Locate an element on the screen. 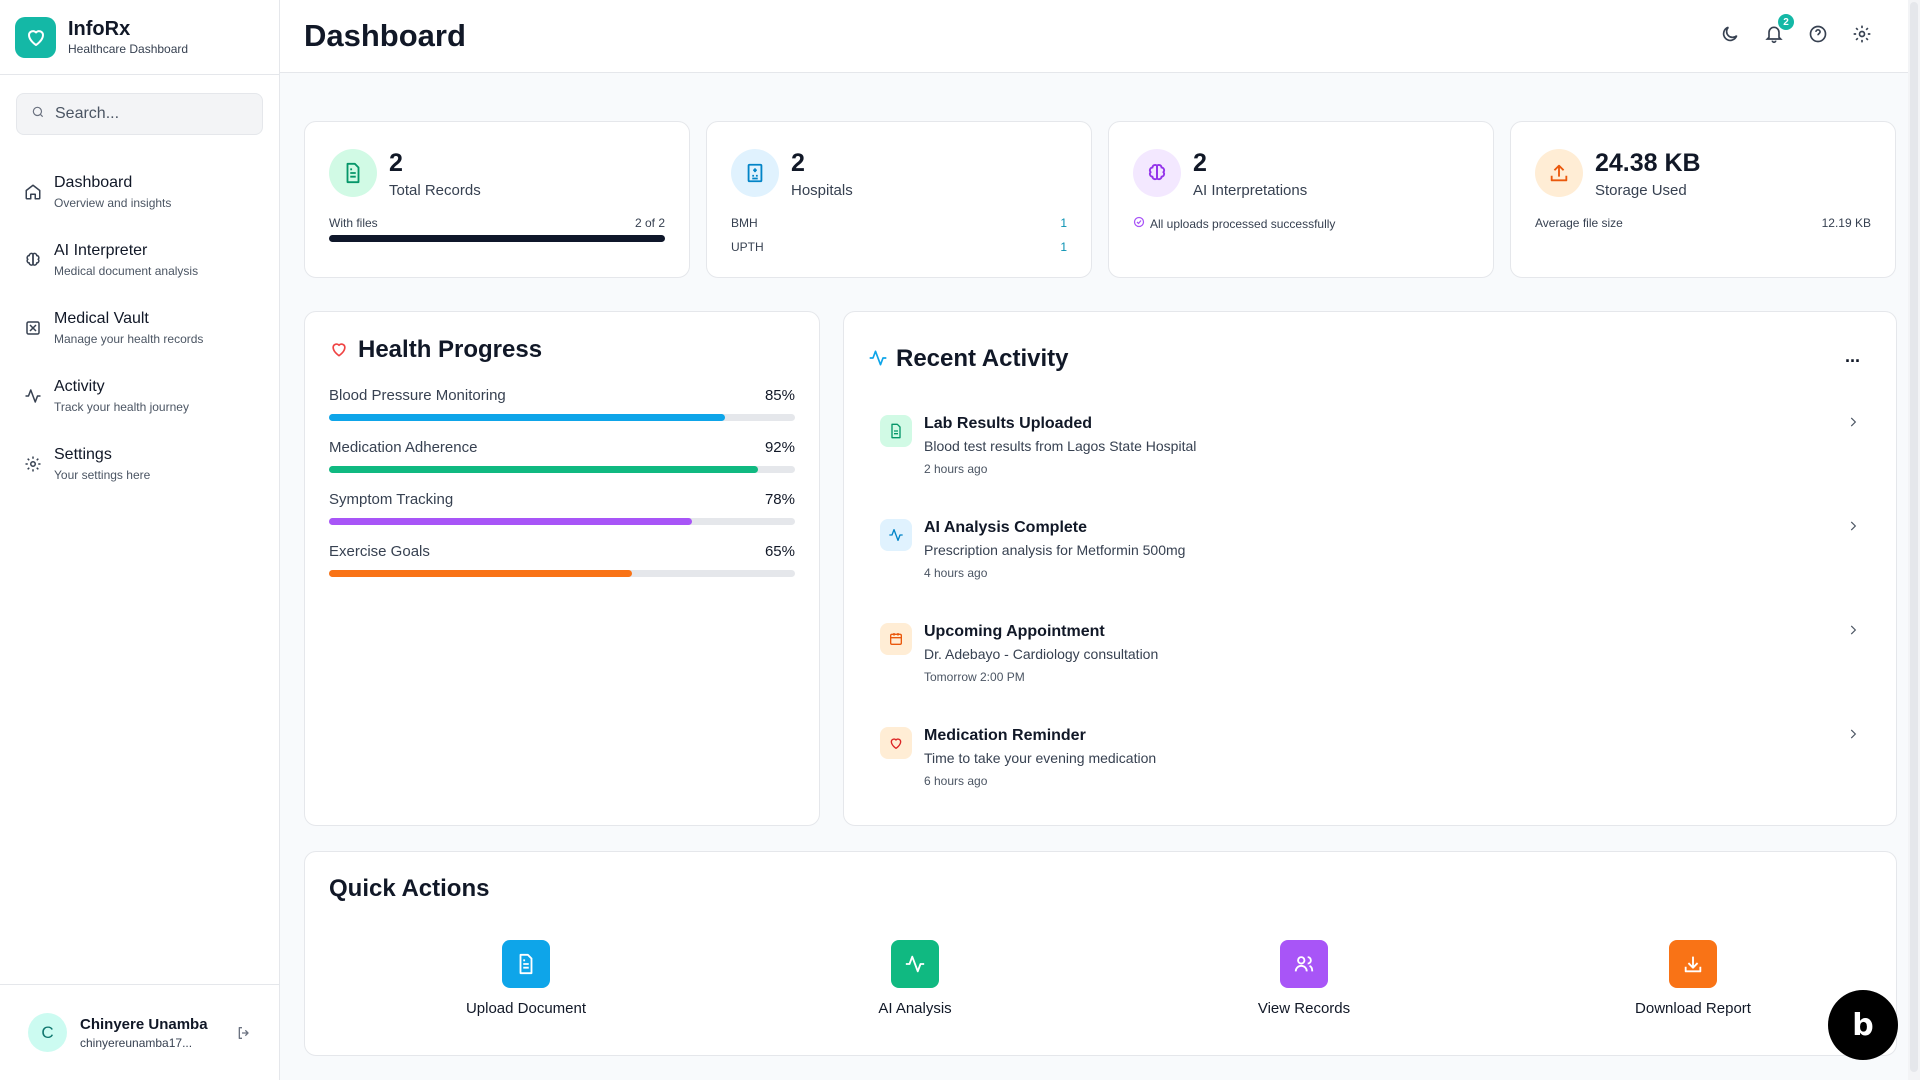 The width and height of the screenshot is (1920, 1080). health-progress-title: Health Progress is located at coordinates (450, 349).